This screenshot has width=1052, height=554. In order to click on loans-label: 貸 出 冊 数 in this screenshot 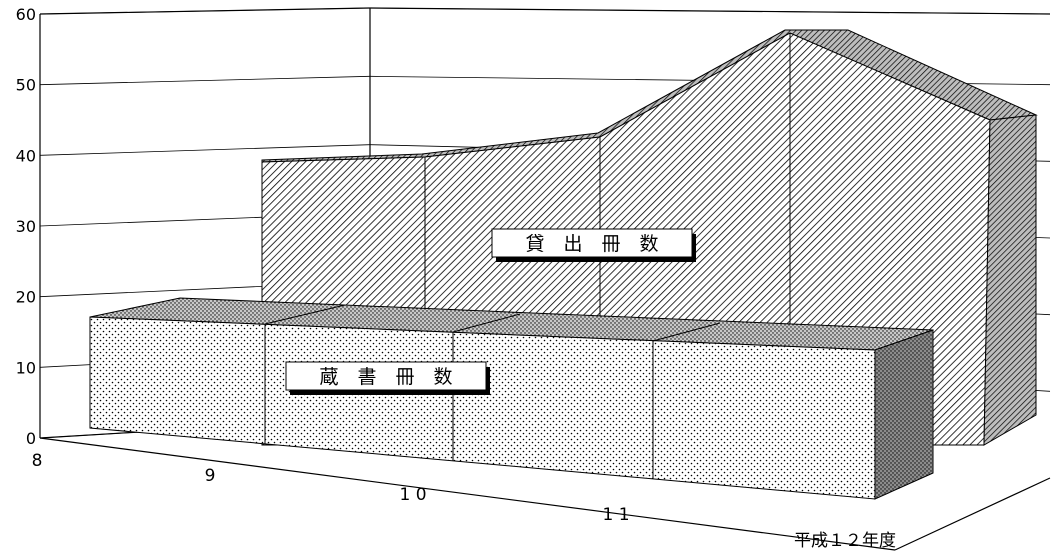, I will do `click(591, 244)`.